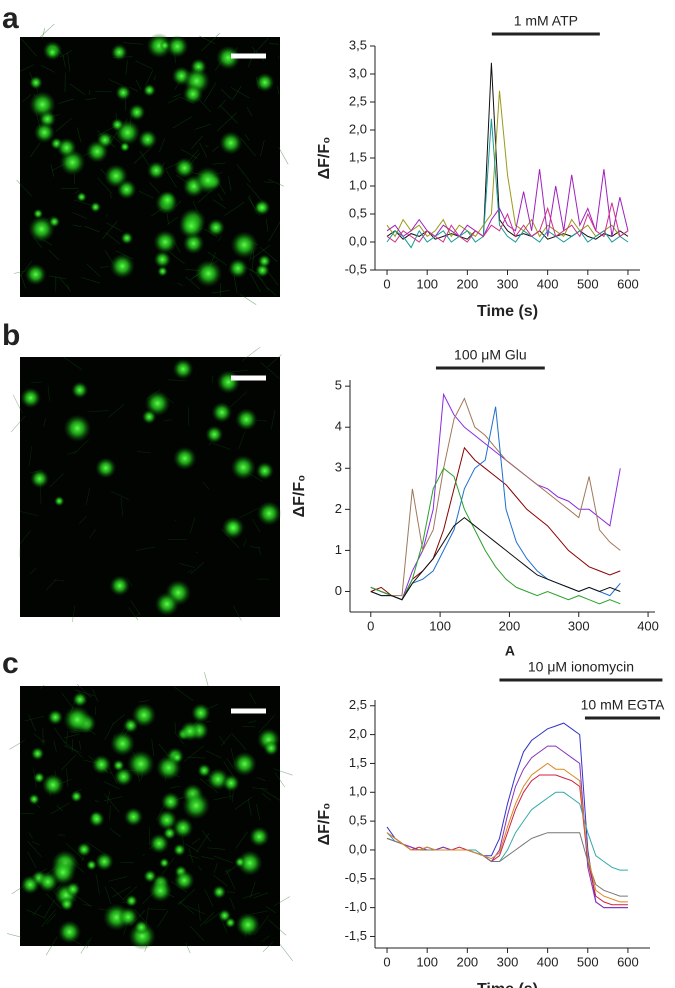 This screenshot has height=988, width=675. What do you see at coordinates (356, 906) in the screenshot?
I see `y-tick-label: -1,0` at bounding box center [356, 906].